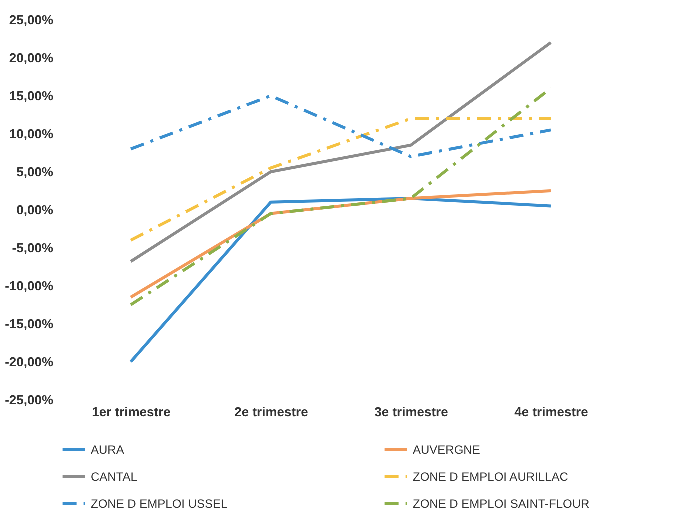 This screenshot has height=510, width=692. Describe the element at coordinates (411, 412) in the screenshot. I see `x-tick-label: 3e trimestre` at that location.